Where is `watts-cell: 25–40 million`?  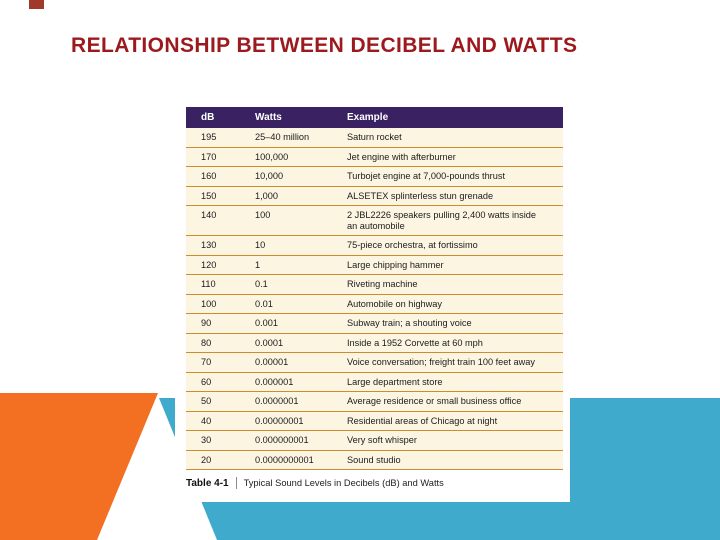
watts-cell: 25–40 million is located at coordinates (286, 138).